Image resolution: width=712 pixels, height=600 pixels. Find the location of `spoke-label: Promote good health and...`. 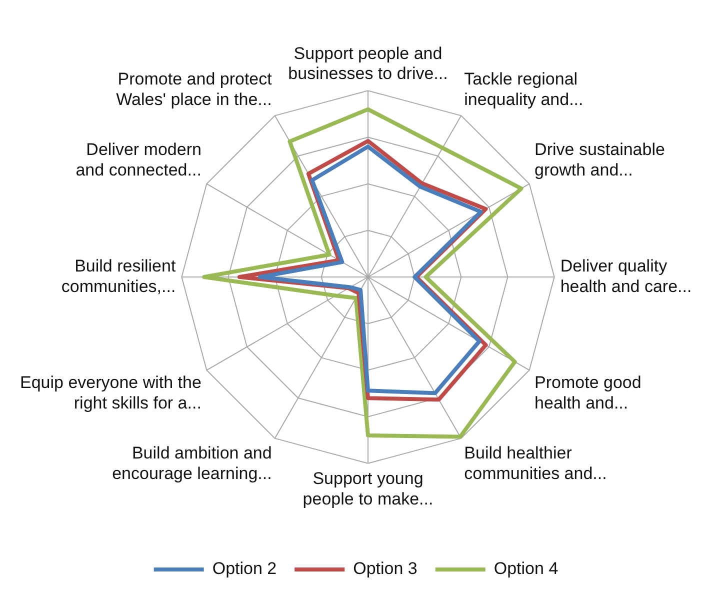

spoke-label: Promote good health and... is located at coordinates (588, 392).